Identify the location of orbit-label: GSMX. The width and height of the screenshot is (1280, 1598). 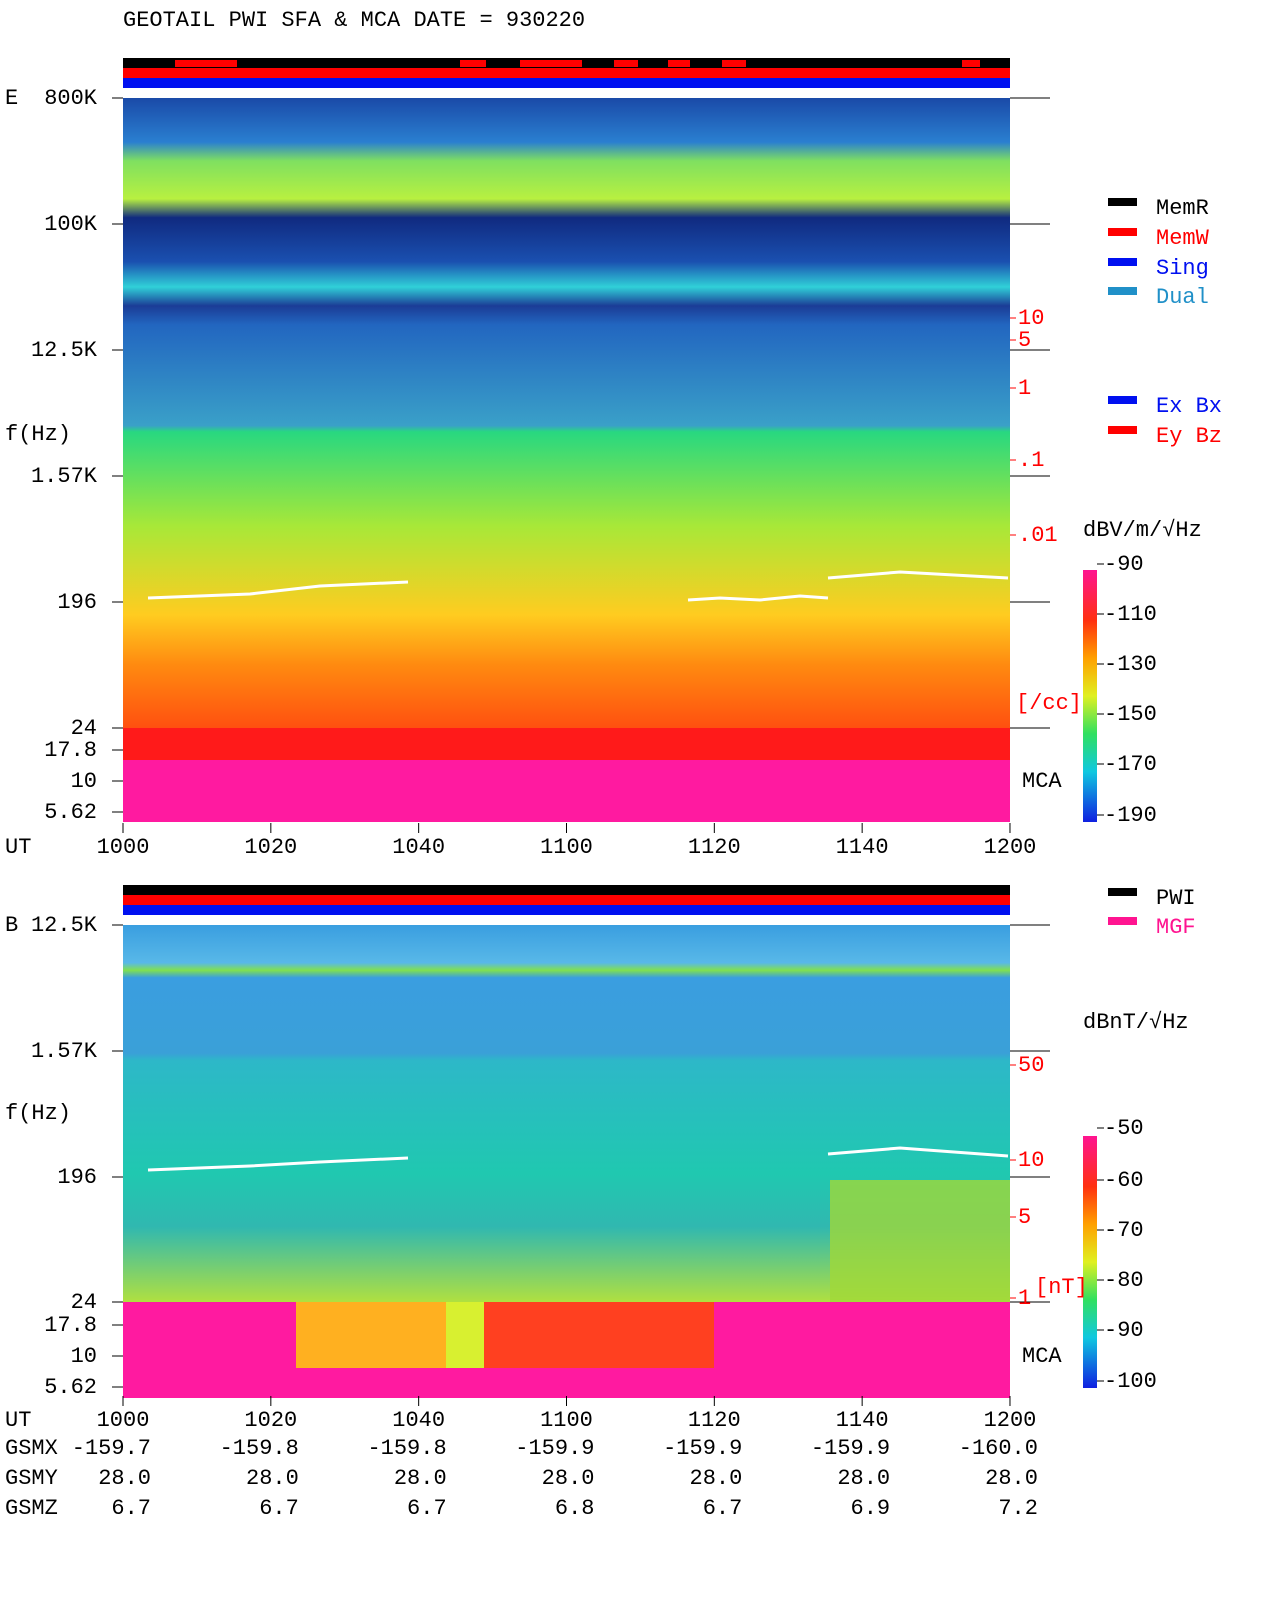
(31, 1448).